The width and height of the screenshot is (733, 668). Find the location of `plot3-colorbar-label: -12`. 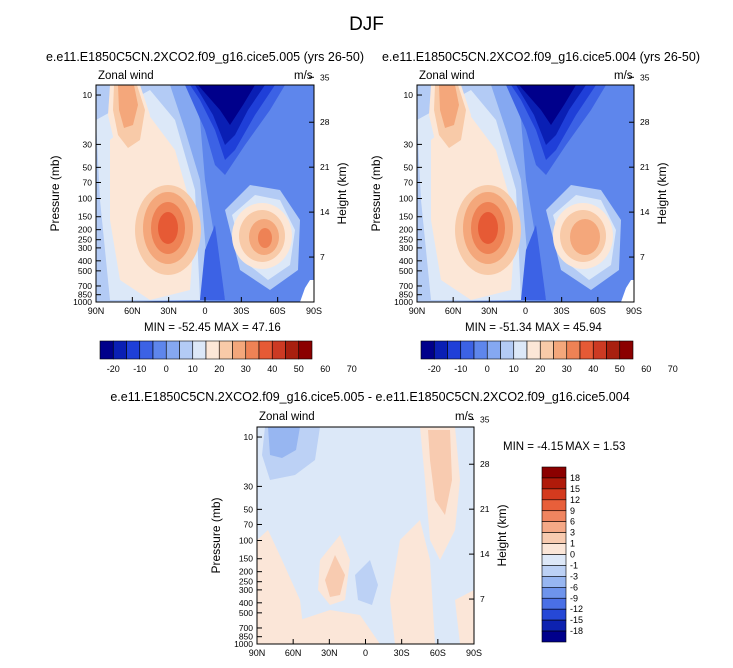

plot3-colorbar-label: -12 is located at coordinates (576, 609).